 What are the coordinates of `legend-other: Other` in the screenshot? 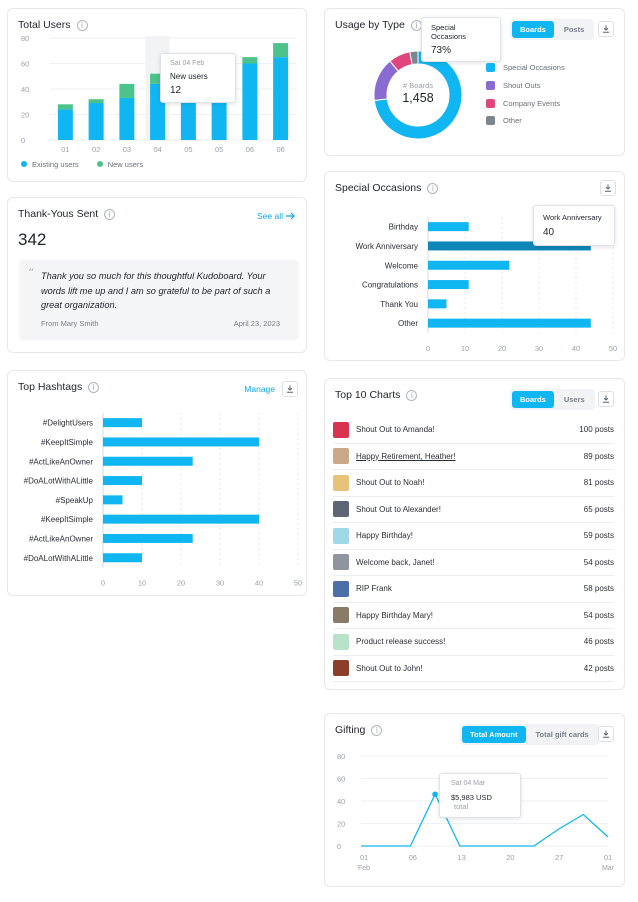 It's located at (504, 120).